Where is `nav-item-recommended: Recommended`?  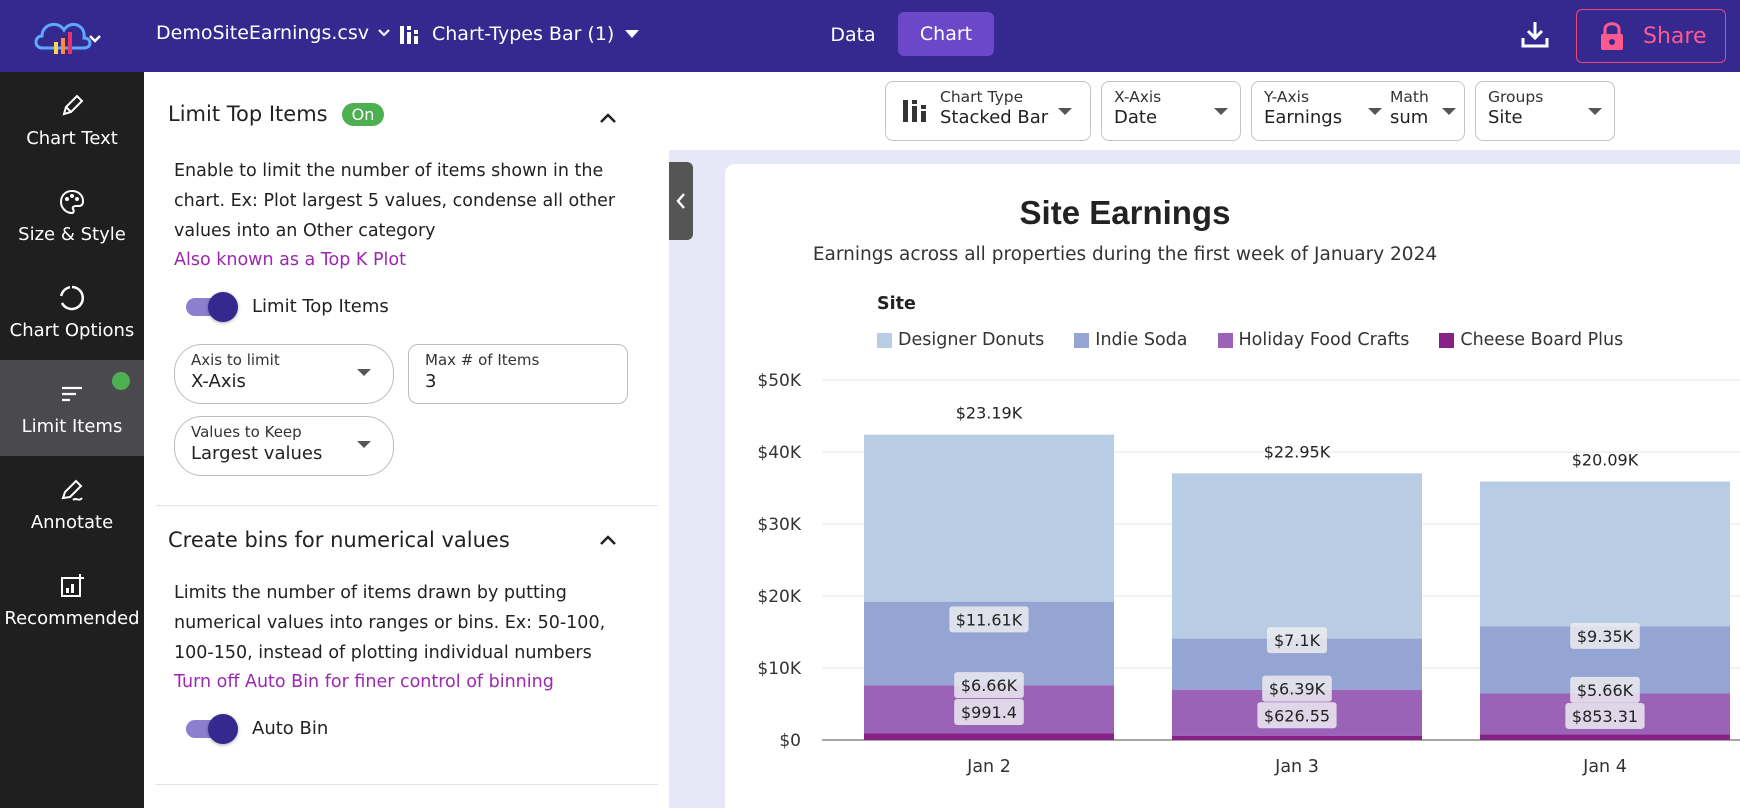
nav-item-recommended: Recommended is located at coordinates (72, 600).